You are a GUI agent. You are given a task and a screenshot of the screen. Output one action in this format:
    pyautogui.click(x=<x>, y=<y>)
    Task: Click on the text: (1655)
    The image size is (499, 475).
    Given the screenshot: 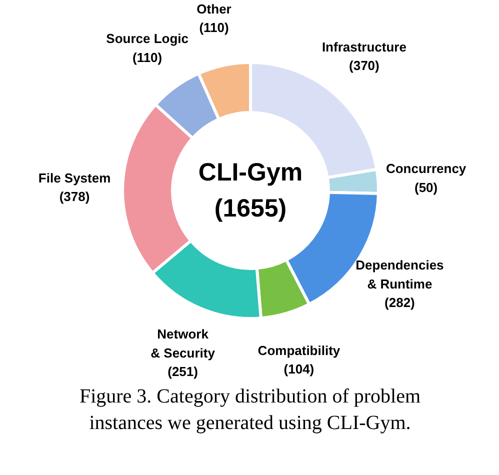 What is the action you would take?
    pyautogui.click(x=250, y=208)
    